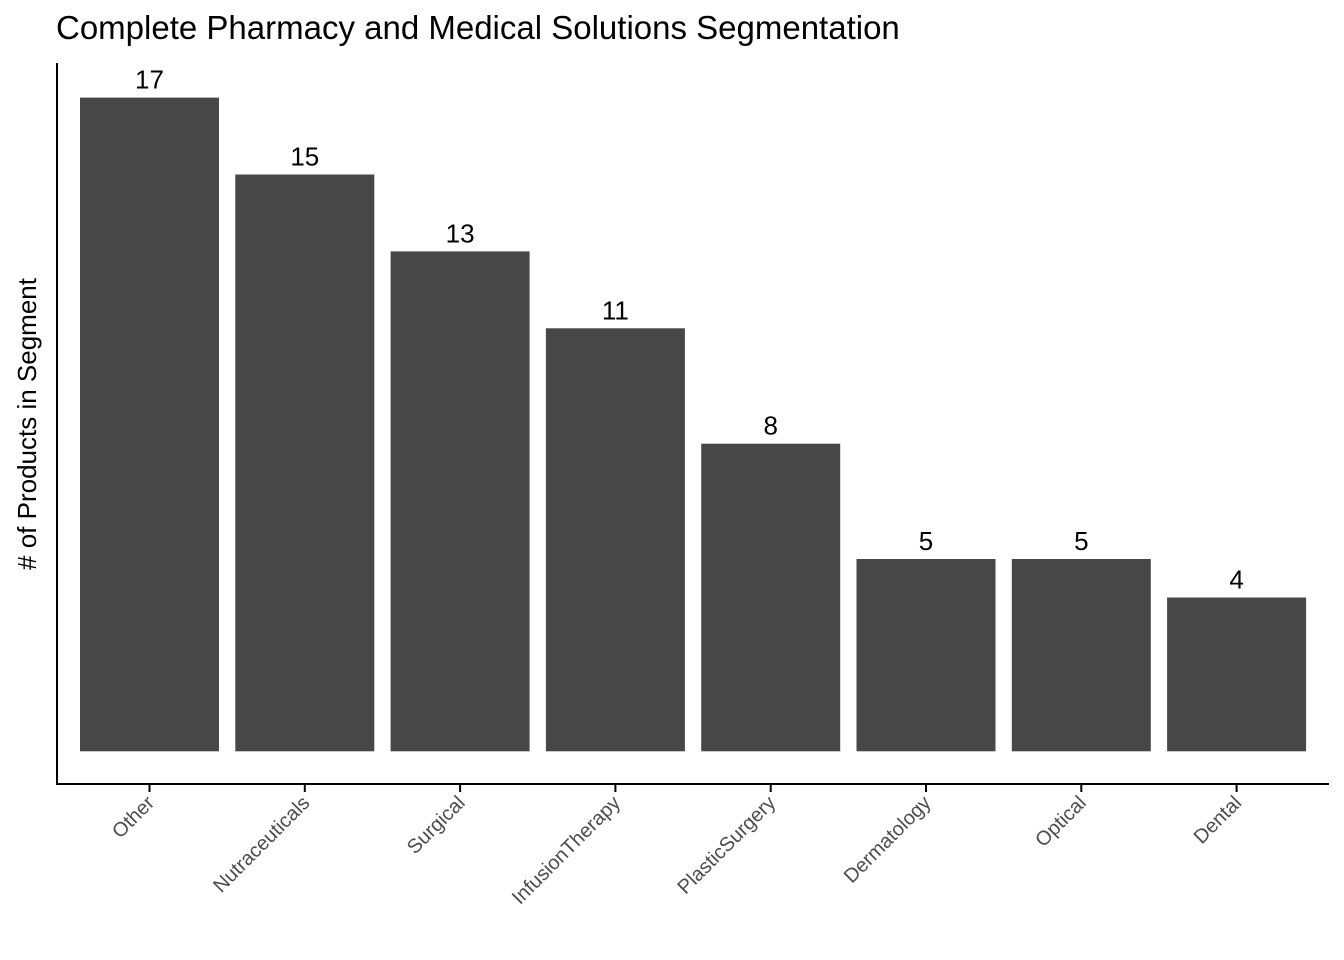  Describe the element at coordinates (770, 426) in the screenshot. I see `data-label-plasticsurgery: 8` at that location.